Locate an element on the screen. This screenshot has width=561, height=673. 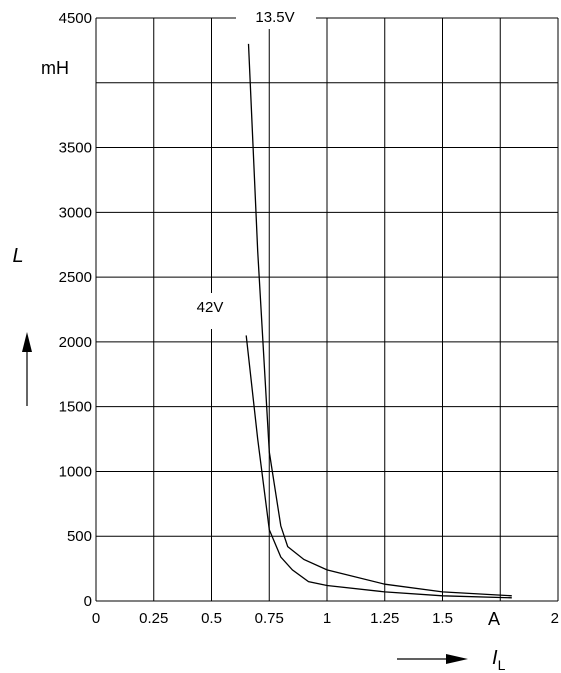
x-axis-symbol: I is located at coordinates (495, 658).